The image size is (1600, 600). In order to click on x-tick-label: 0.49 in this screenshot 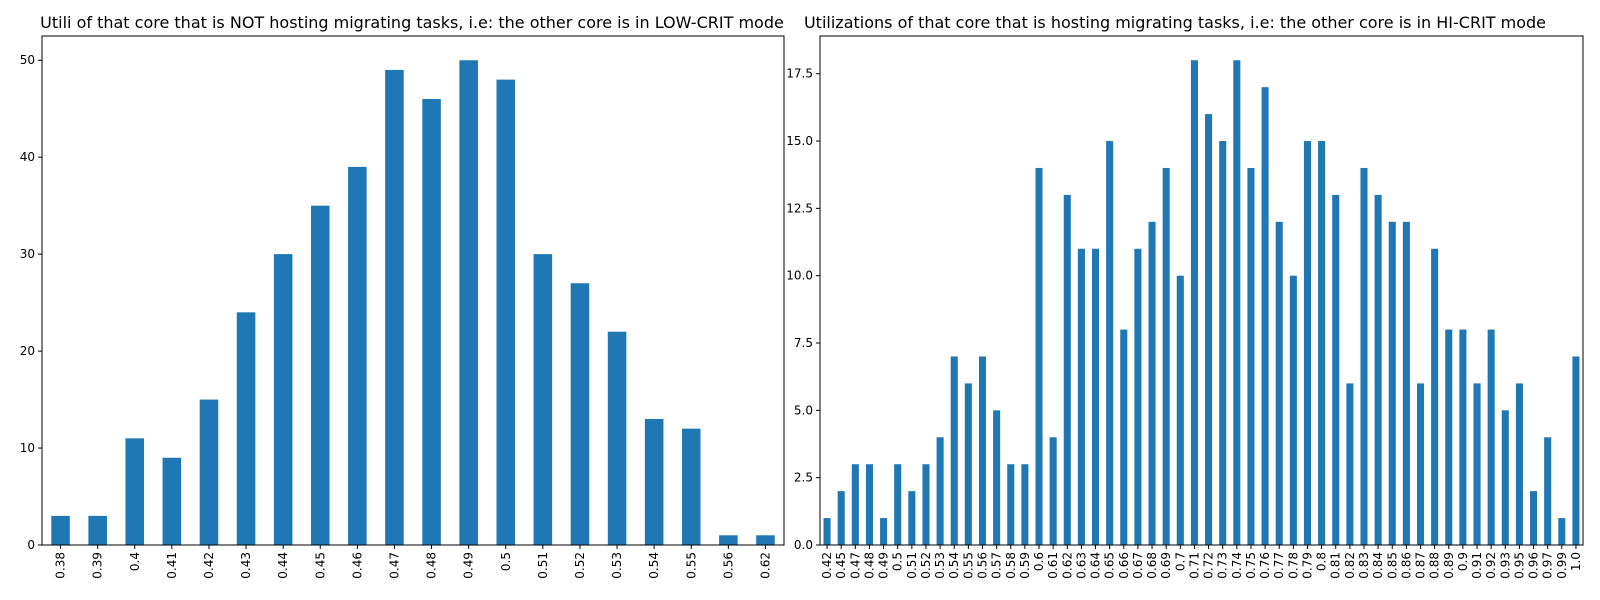, I will do `click(469, 565)`.